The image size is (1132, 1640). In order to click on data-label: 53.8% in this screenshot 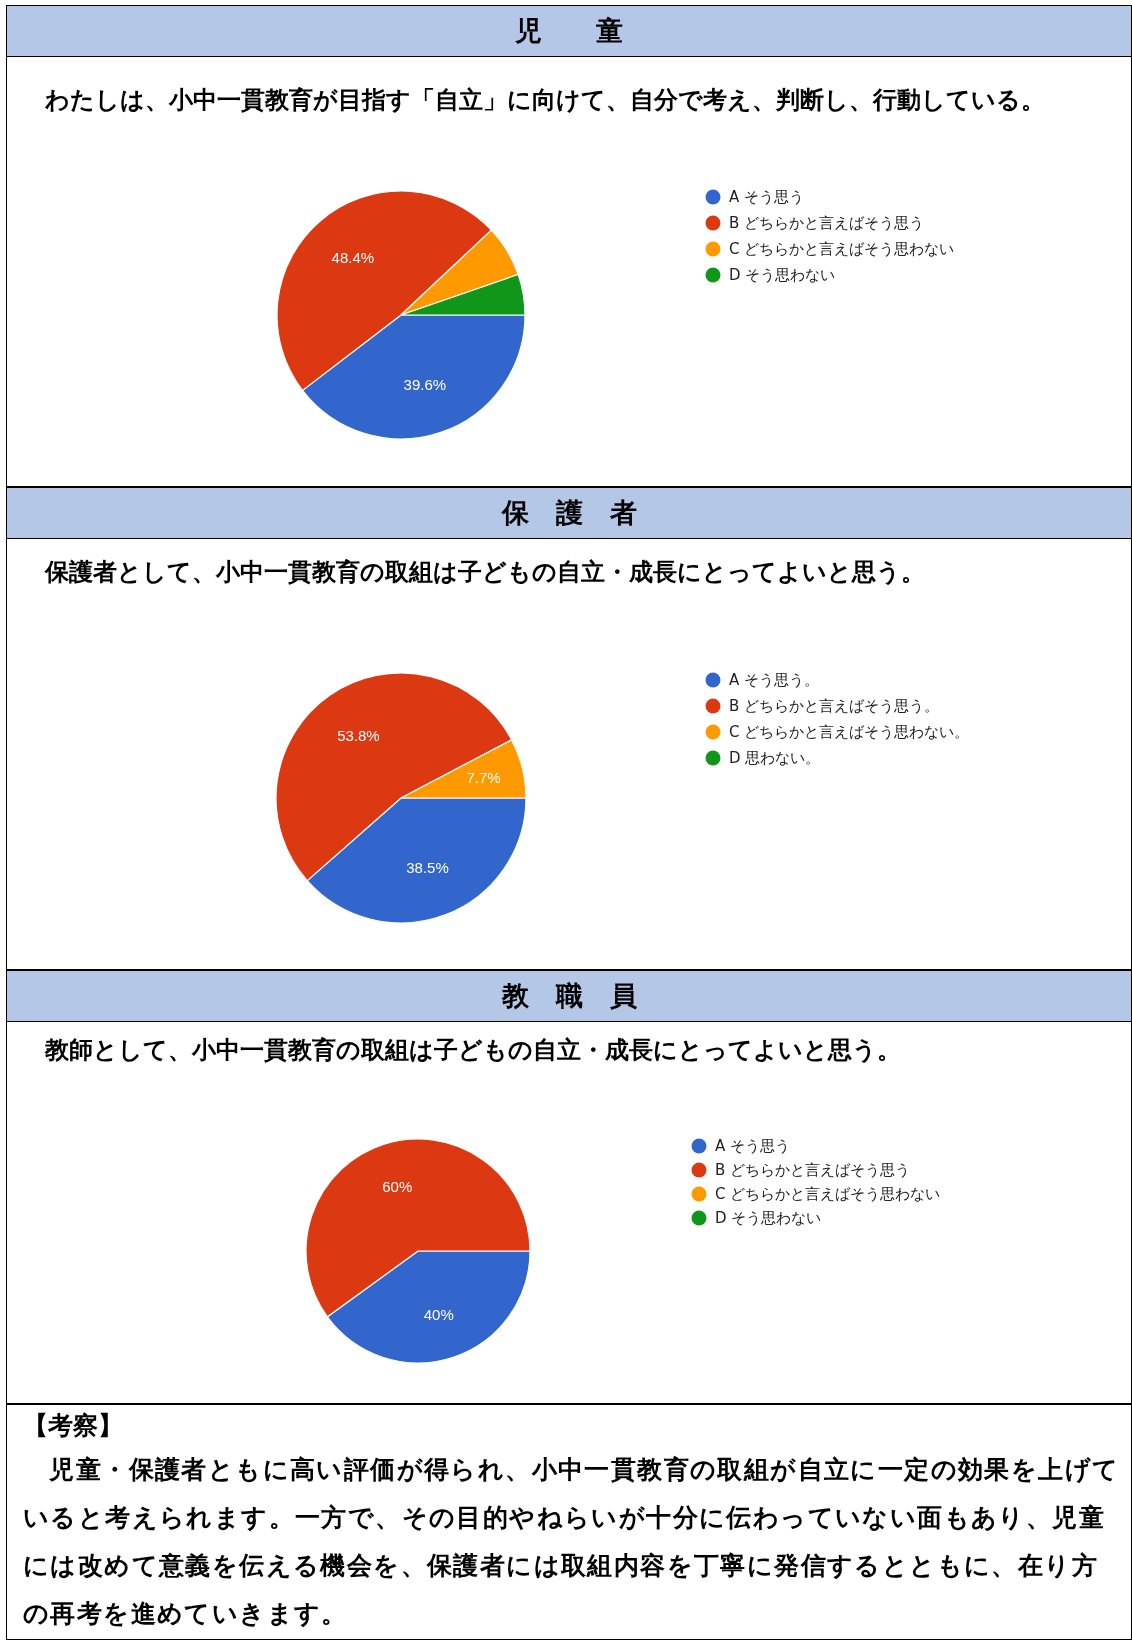, I will do `click(358, 736)`.